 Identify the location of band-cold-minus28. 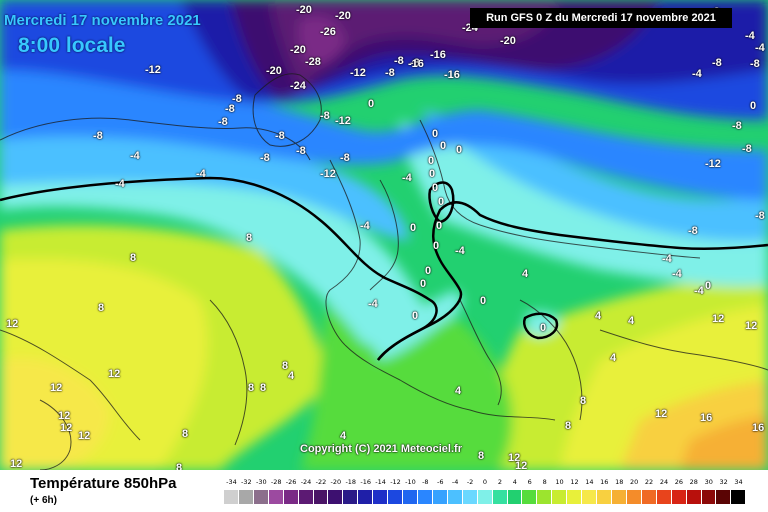
(321, 40).